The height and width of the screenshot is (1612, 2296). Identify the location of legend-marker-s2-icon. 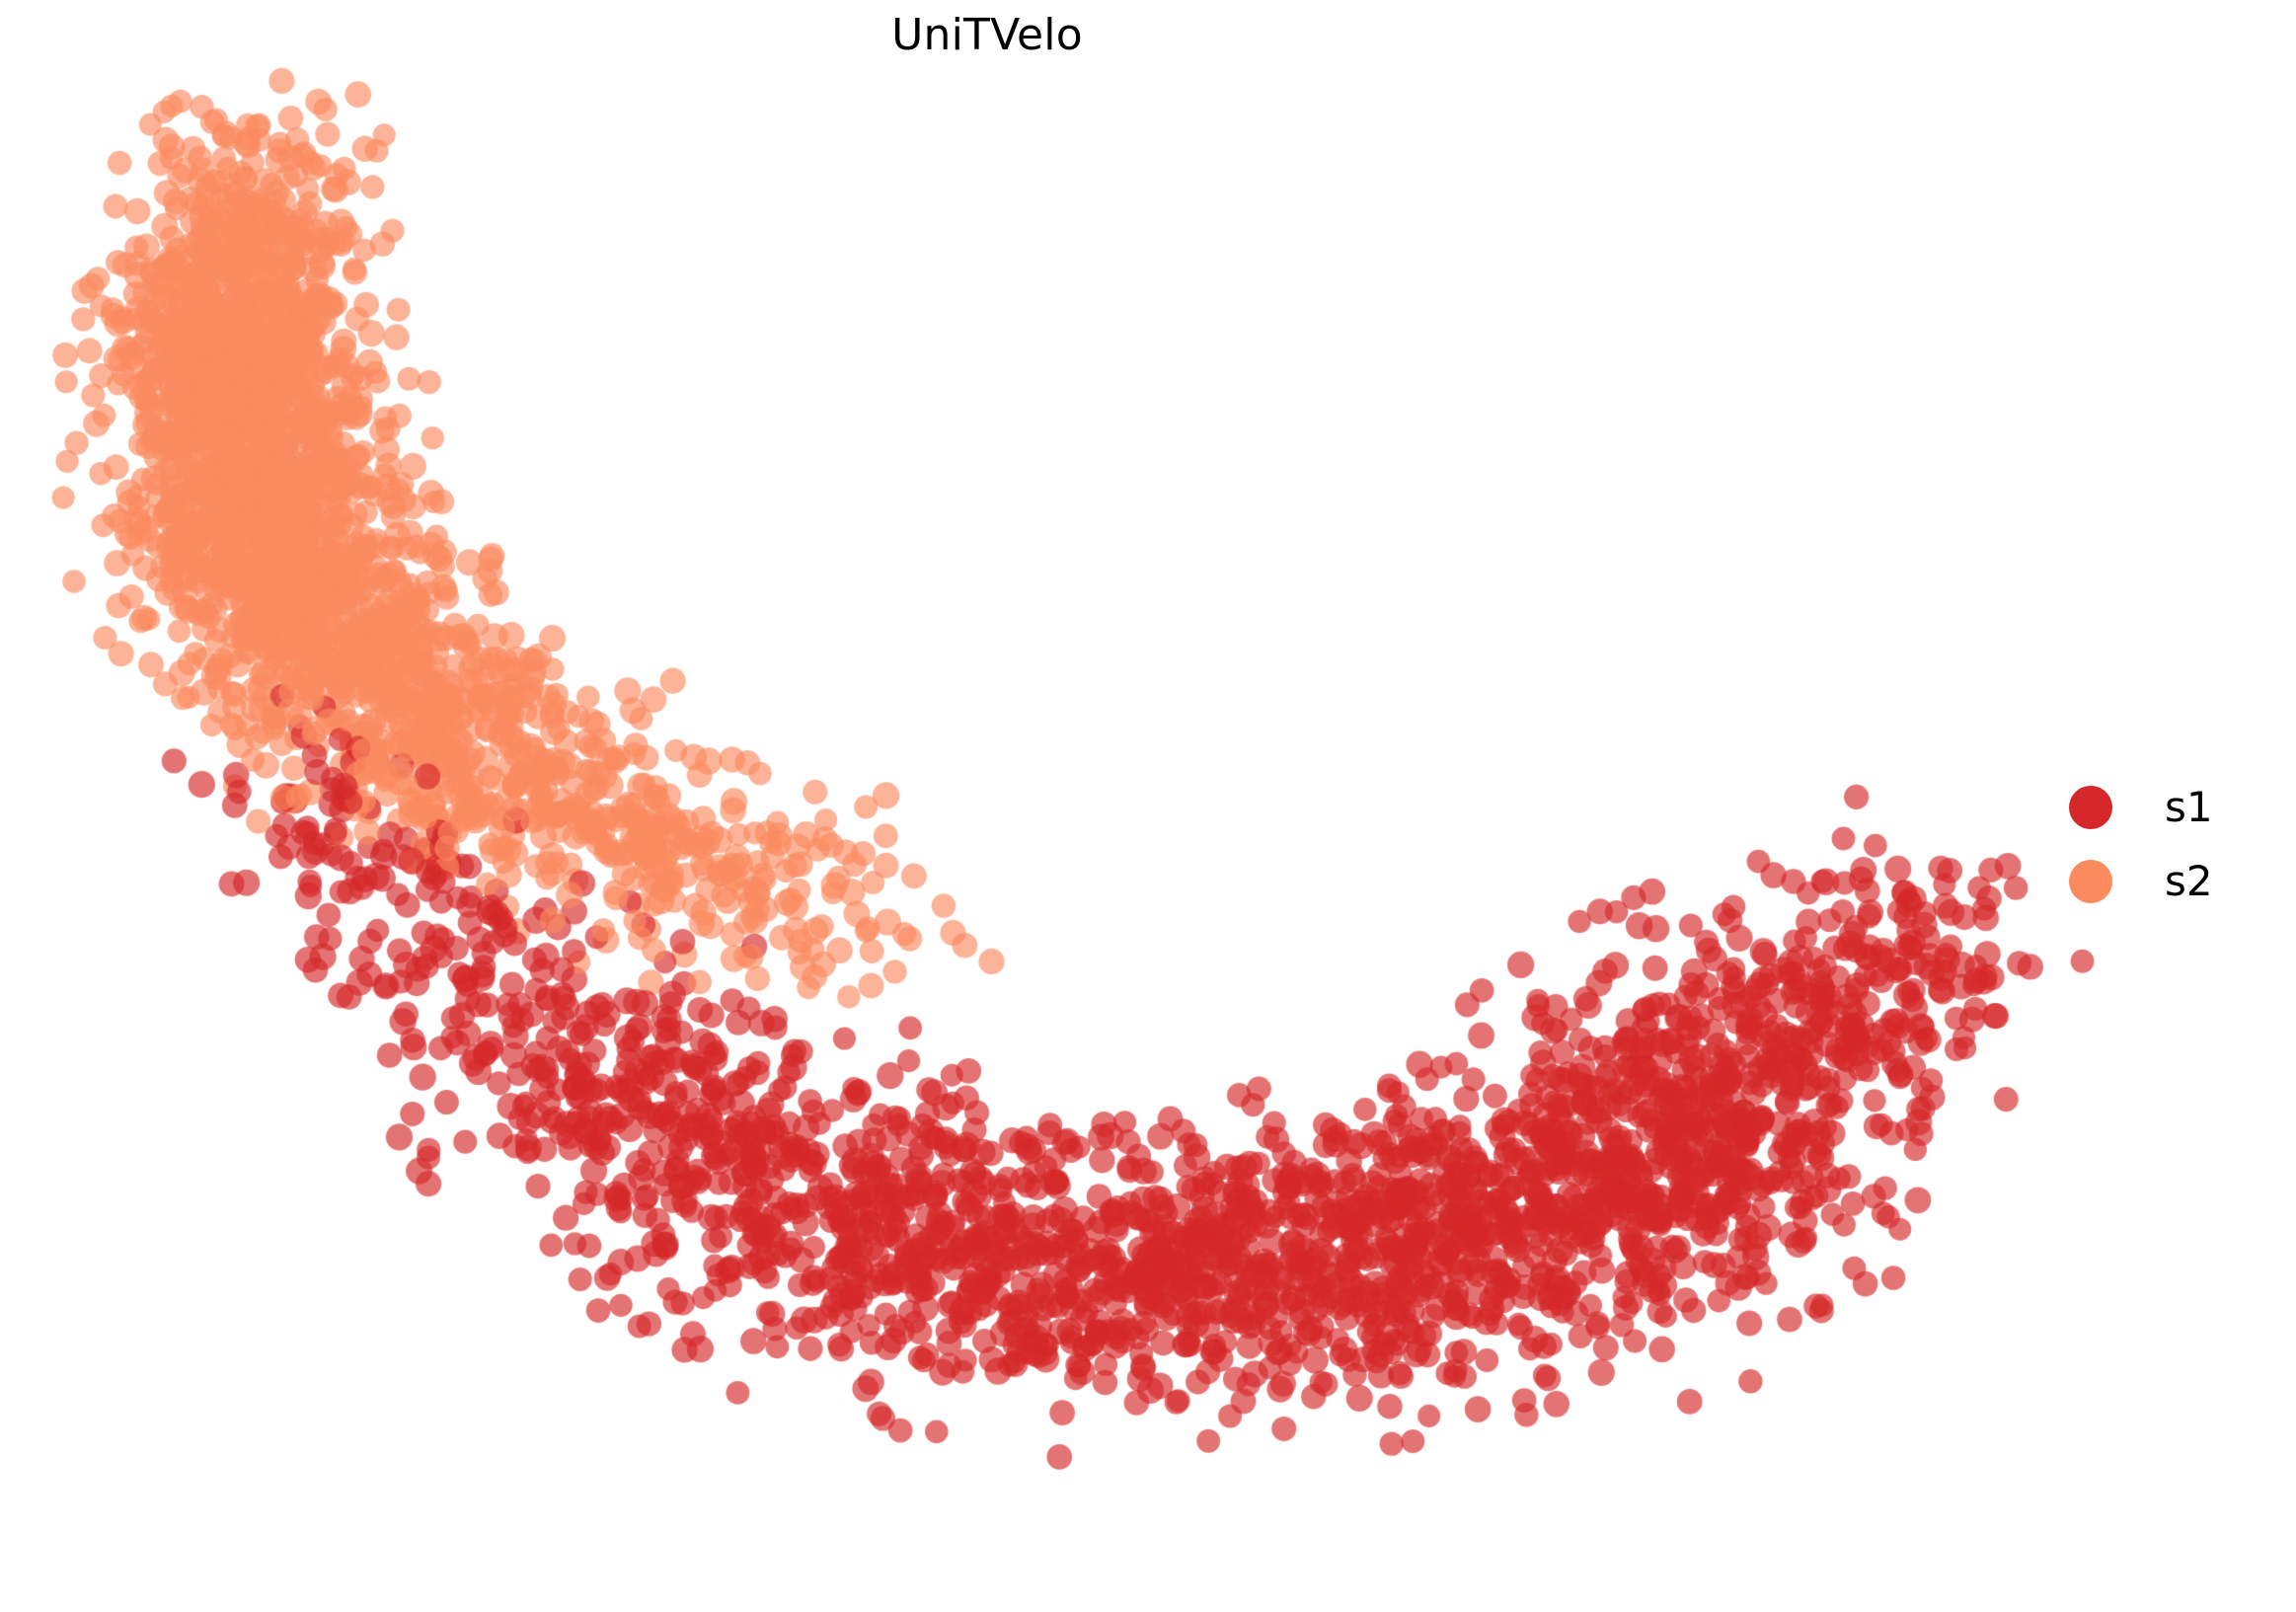
(2090, 881).